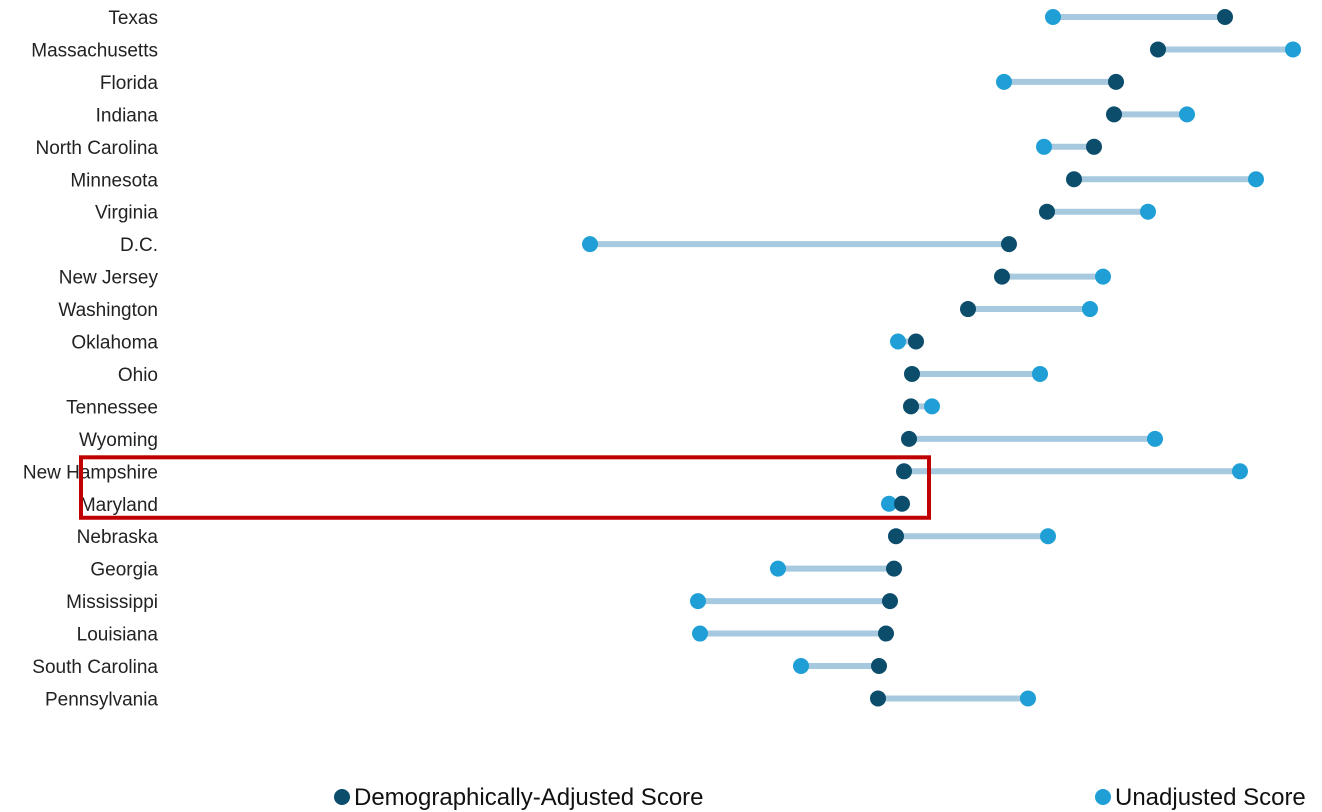 The image size is (1322, 812). Describe the element at coordinates (879, 666) in the screenshot. I see `adjusted-point-south-carolina` at that location.